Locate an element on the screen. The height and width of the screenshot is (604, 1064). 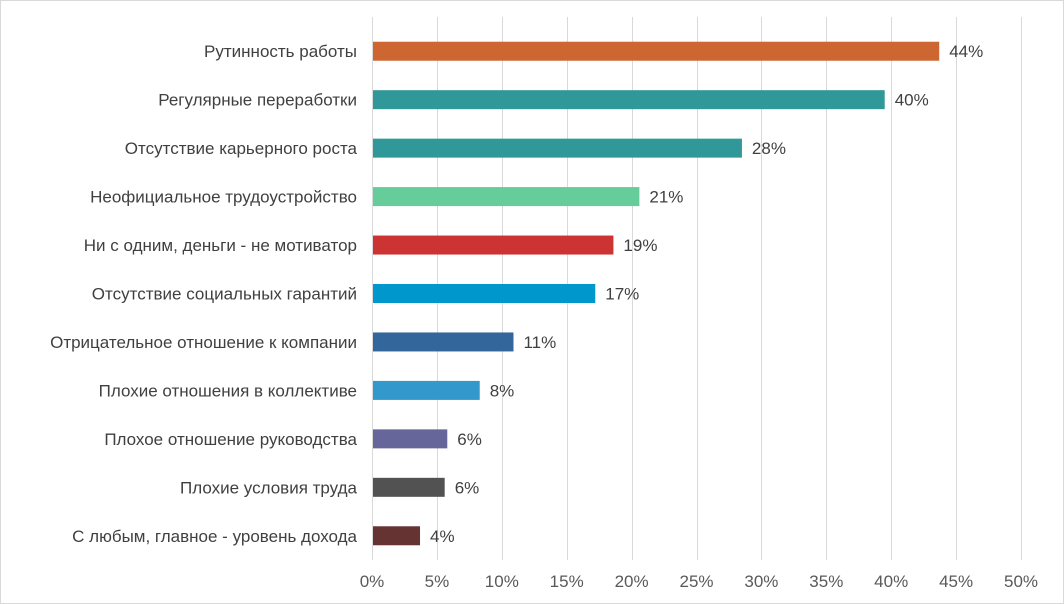
data-label: 21% is located at coordinates (666, 197).